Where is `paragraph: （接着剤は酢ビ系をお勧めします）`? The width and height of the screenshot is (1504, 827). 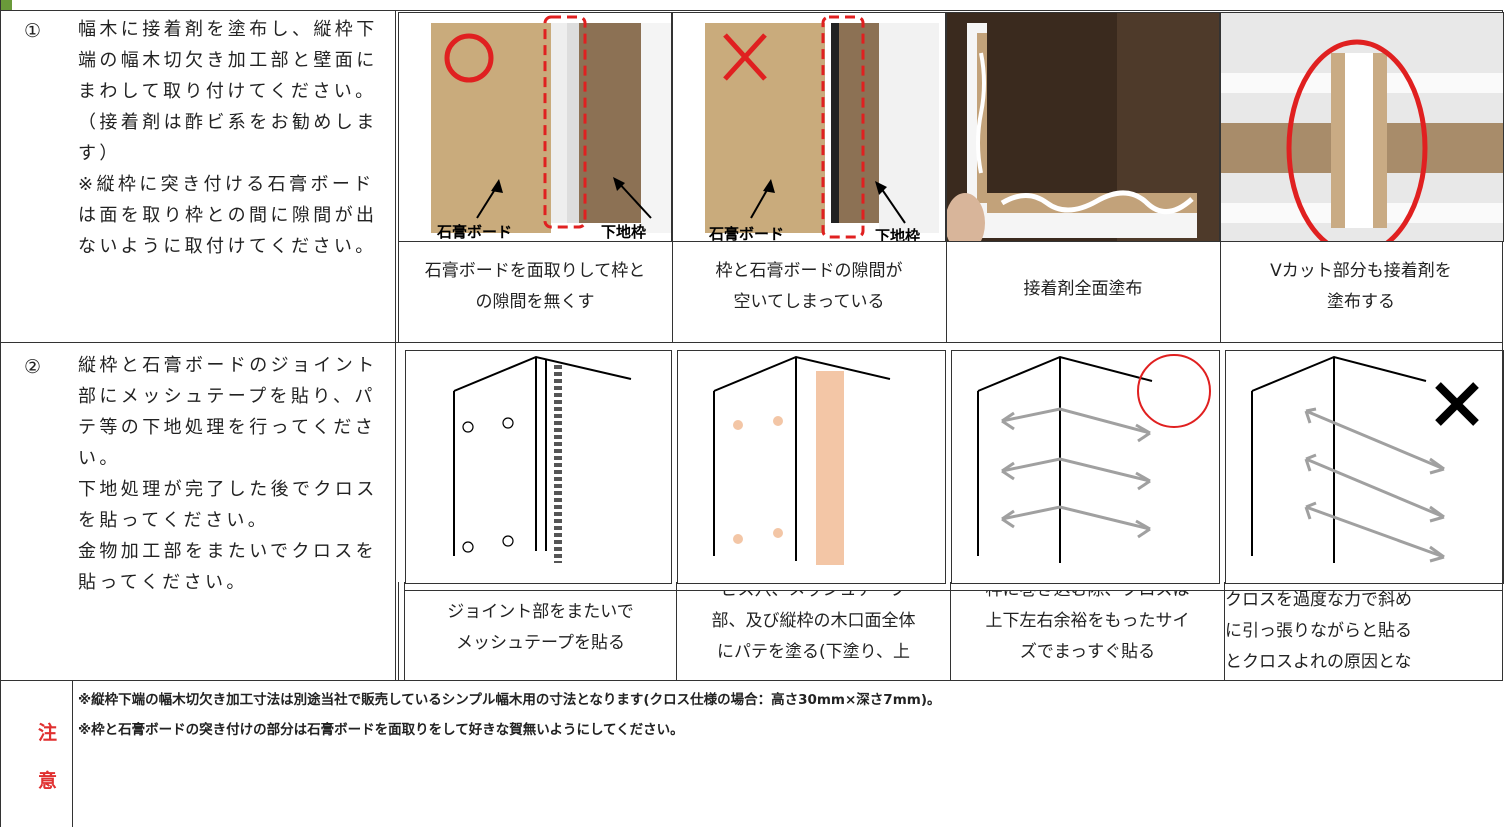
paragraph: （接着剤は酢ビ系をお勧めします） is located at coordinates (228, 138).